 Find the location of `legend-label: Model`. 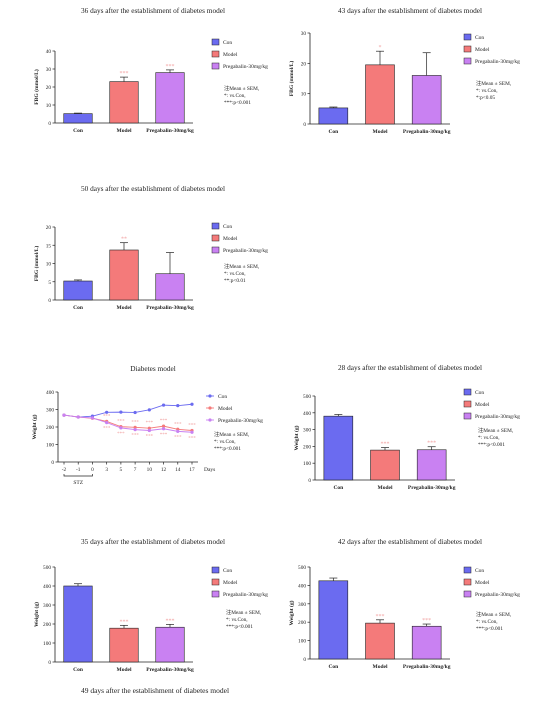

legend-label: Model is located at coordinates (482, 50).